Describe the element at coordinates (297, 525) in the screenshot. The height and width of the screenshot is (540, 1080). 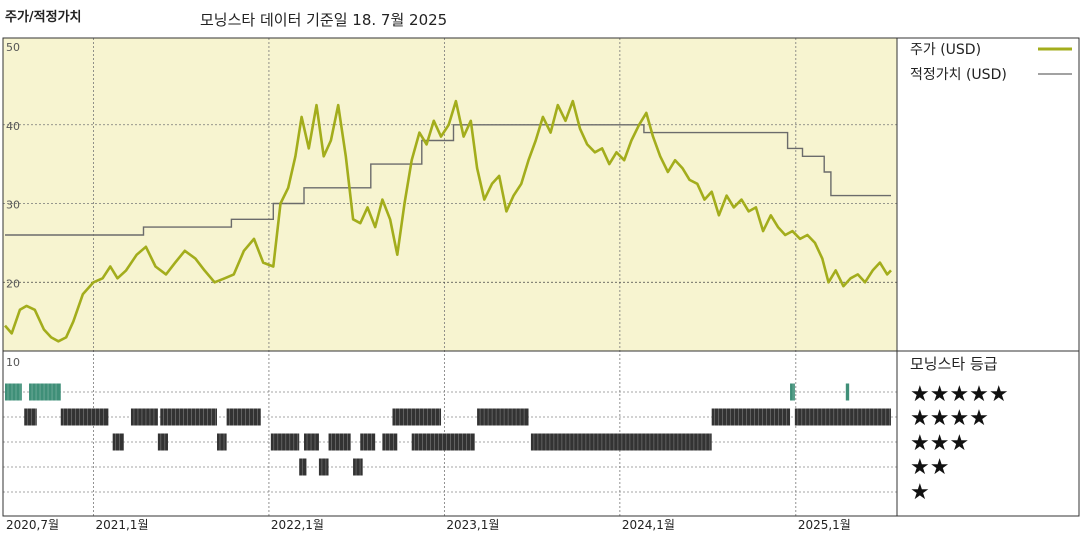
I see `x-tick-label: 2022,1월` at that location.